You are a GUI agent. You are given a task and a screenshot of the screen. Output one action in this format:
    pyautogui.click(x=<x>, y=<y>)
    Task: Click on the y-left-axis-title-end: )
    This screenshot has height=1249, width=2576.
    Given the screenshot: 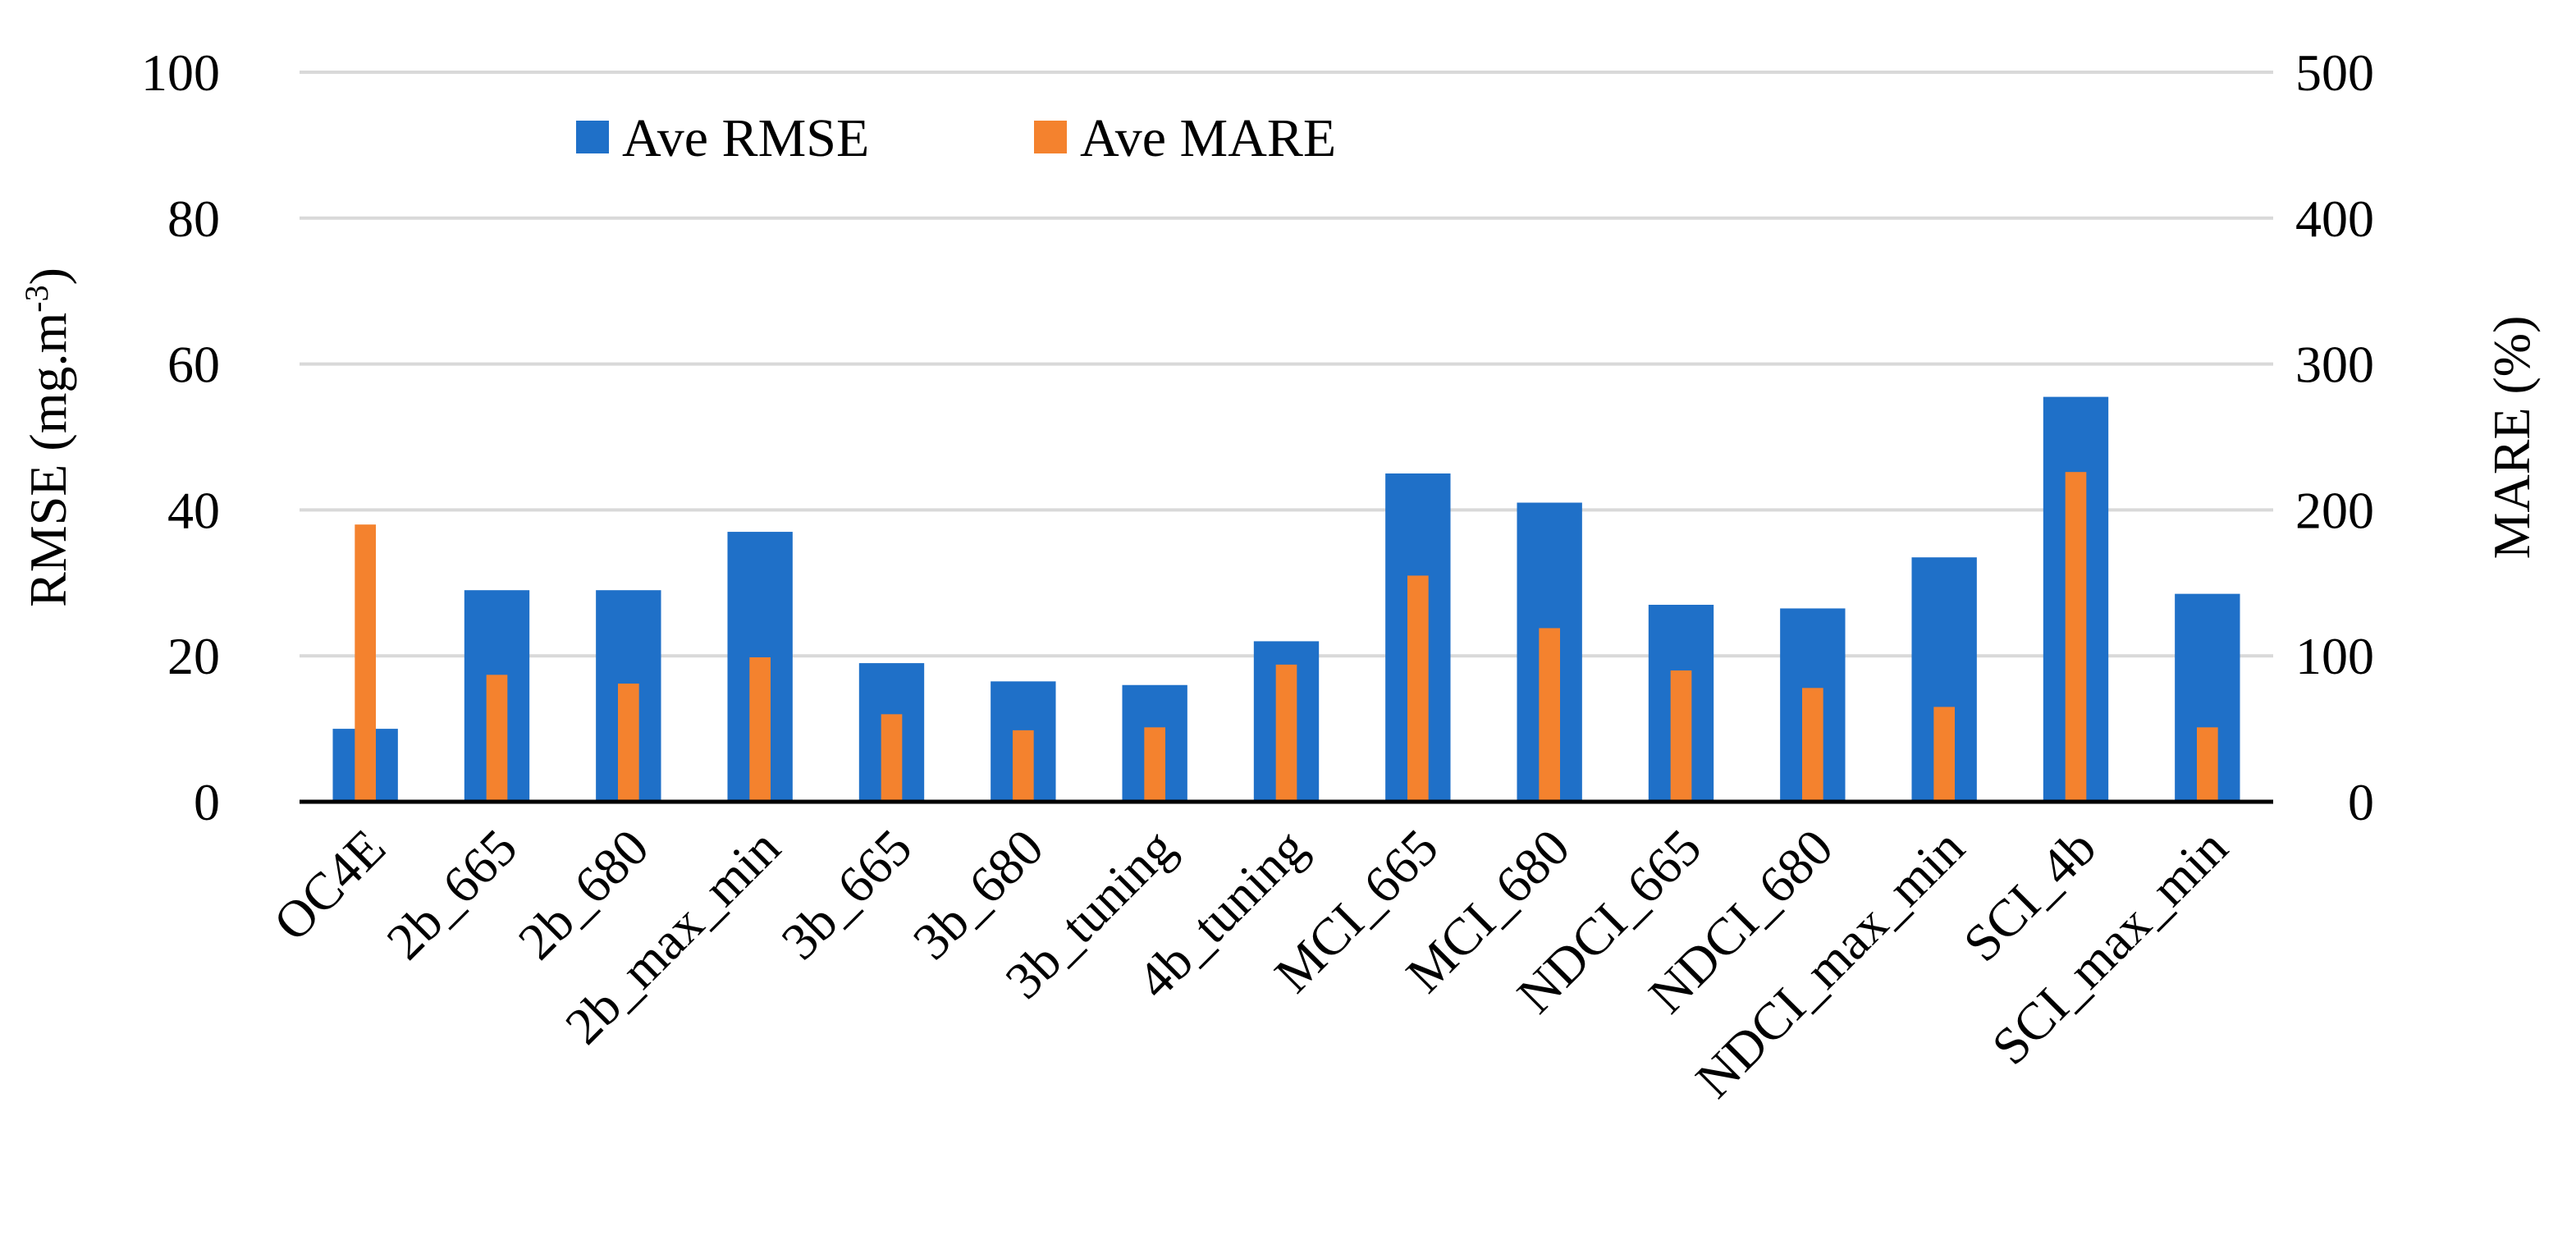 What is the action you would take?
    pyautogui.click(x=48, y=276)
    